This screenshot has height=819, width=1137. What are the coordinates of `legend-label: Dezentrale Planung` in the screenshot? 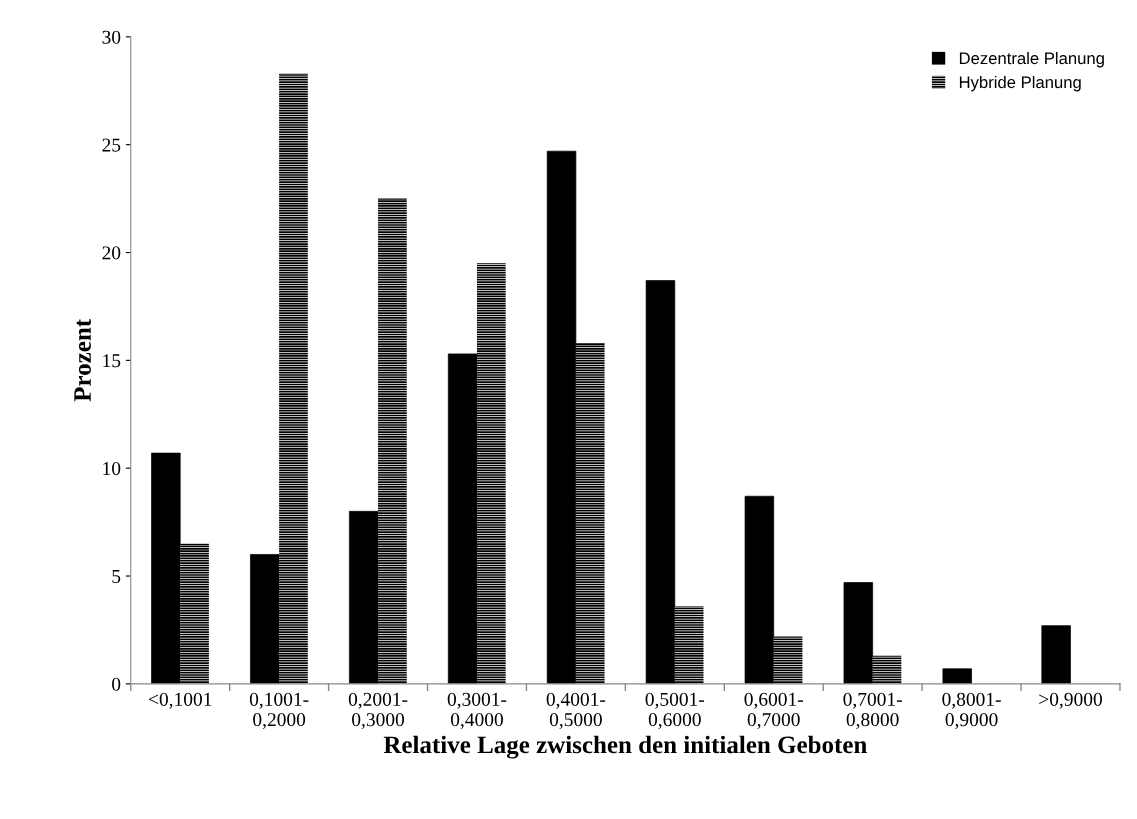 It's located at (1031, 59).